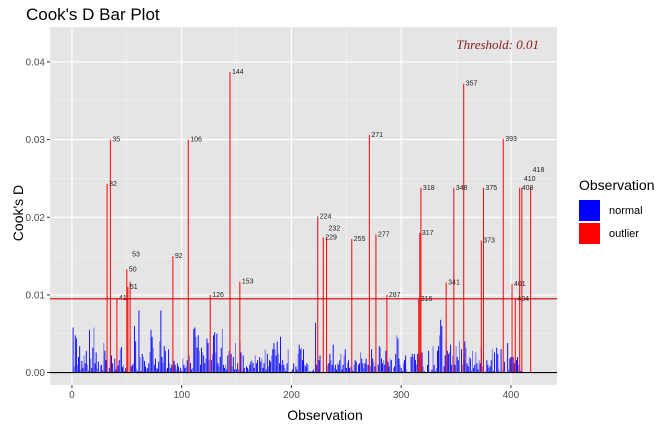 The image size is (672, 432). I want to click on y-tick-label: 0.00, so click(36, 373).